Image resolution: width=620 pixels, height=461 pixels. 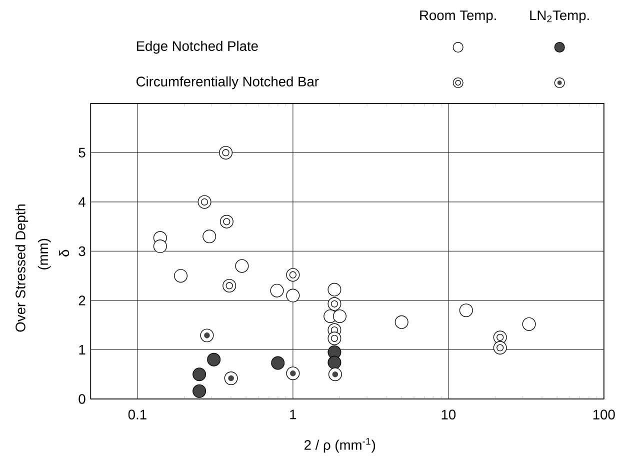 I want to click on text: LN$_{2}$Temp., so click(x=559, y=16).